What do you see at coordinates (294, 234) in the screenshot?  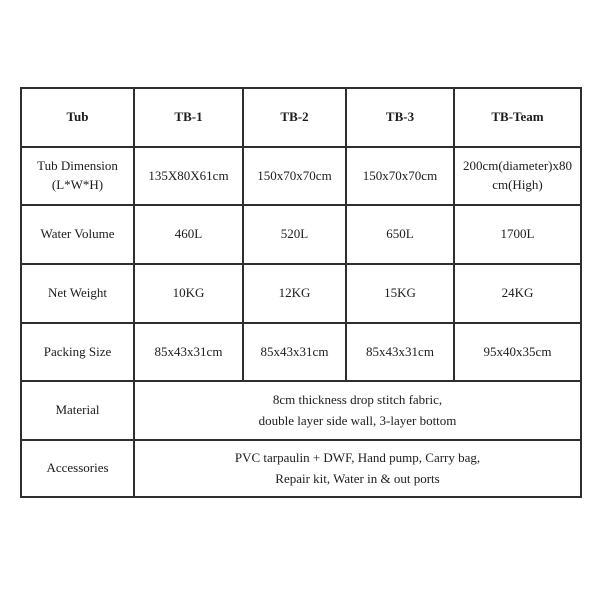 I see `volume-tb2-cell: 520L` at bounding box center [294, 234].